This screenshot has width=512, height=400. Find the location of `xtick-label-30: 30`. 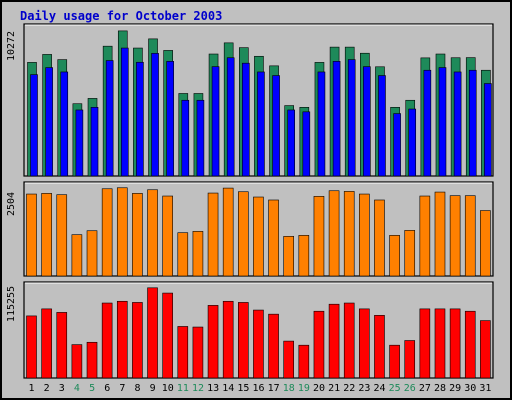

xtick-label-30: 30 is located at coordinates (470, 388).